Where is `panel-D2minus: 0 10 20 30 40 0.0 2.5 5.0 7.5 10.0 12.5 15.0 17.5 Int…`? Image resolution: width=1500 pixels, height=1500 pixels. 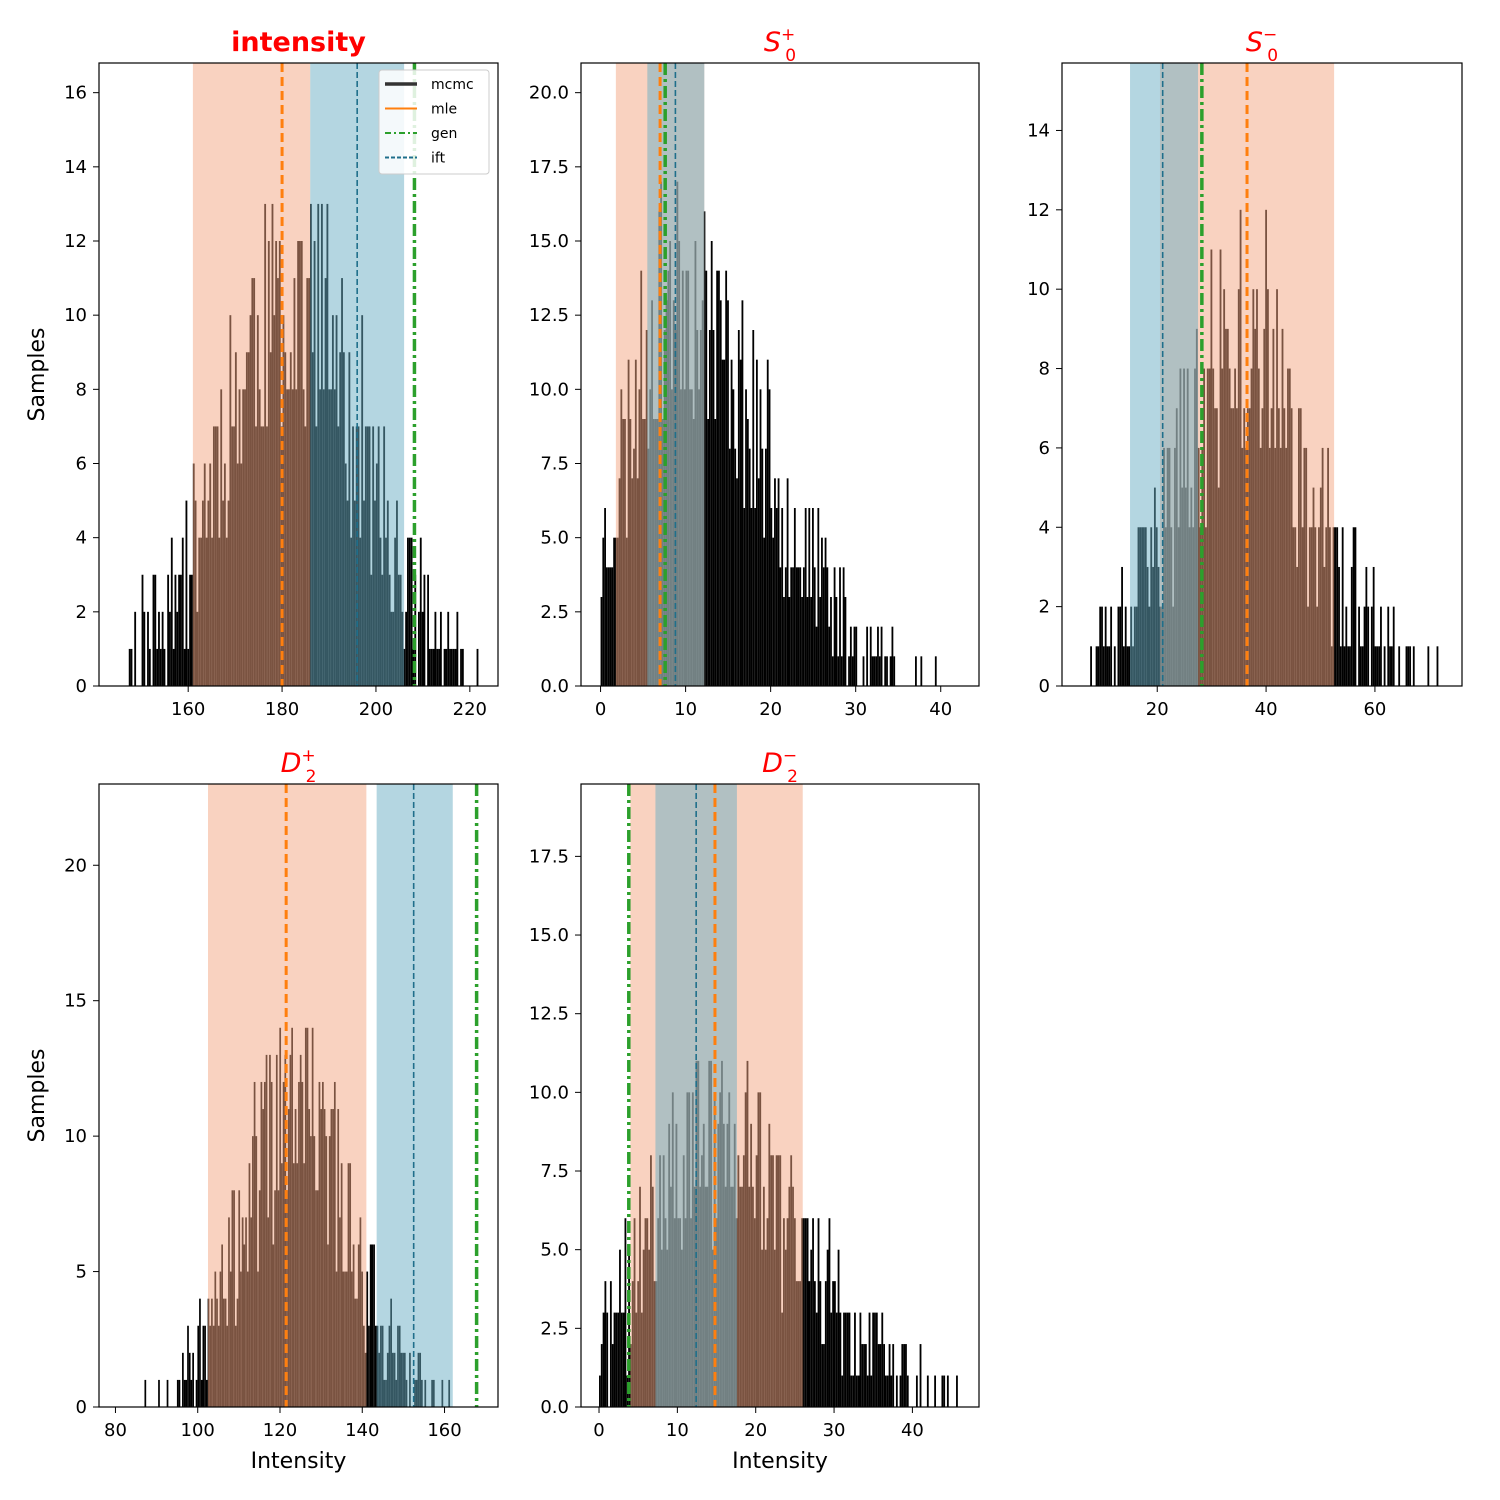 panel-D2minus: 0 10 20 30 40 0.0 2.5 5.0 7.5 10.0 12.5 15.0 17.5 Int… is located at coordinates (754, 1110).